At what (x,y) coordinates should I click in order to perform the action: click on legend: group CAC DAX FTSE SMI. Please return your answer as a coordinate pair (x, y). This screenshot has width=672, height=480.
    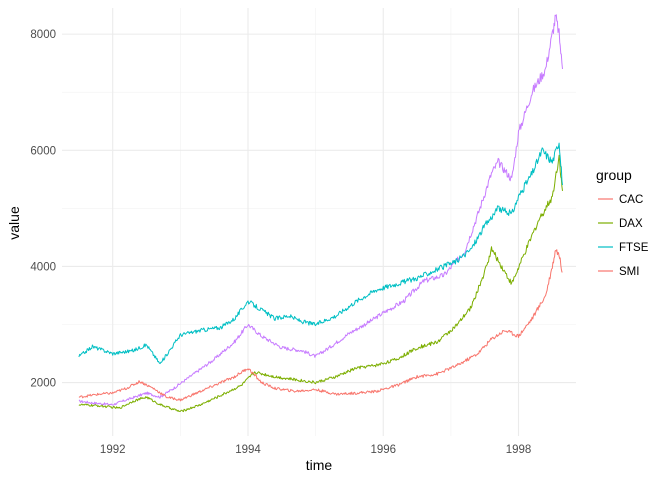
    Looking at the image, I should click on (622, 222).